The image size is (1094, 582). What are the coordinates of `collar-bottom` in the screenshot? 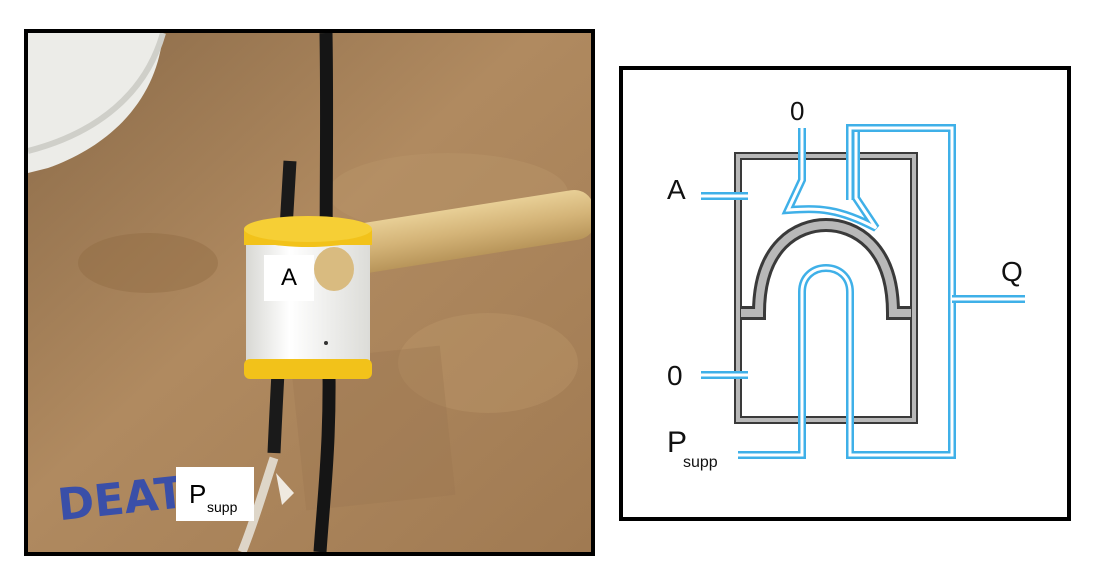 It's located at (308, 369).